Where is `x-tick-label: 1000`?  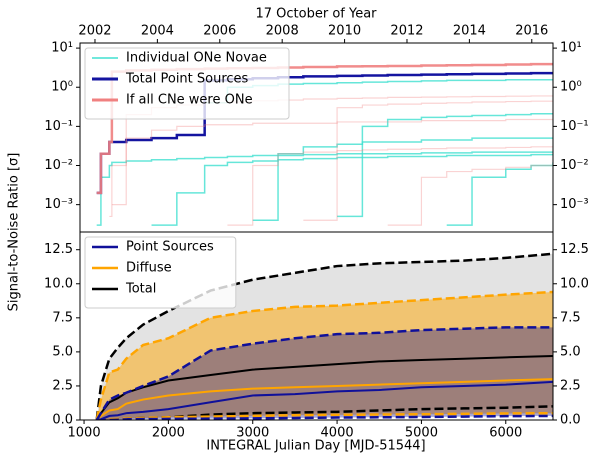 x-tick-label: 1000 is located at coordinates (84, 433).